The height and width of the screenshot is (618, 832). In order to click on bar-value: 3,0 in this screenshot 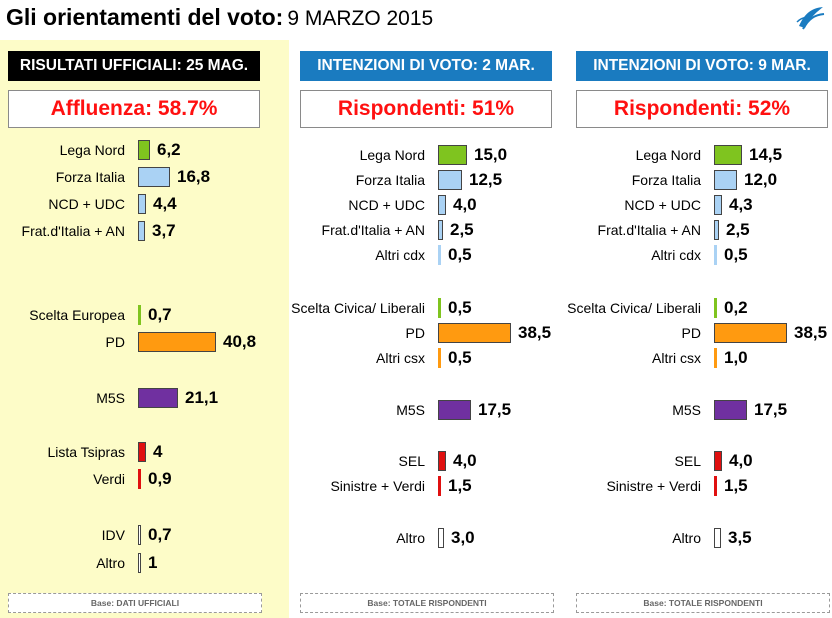, I will do `click(463, 537)`.